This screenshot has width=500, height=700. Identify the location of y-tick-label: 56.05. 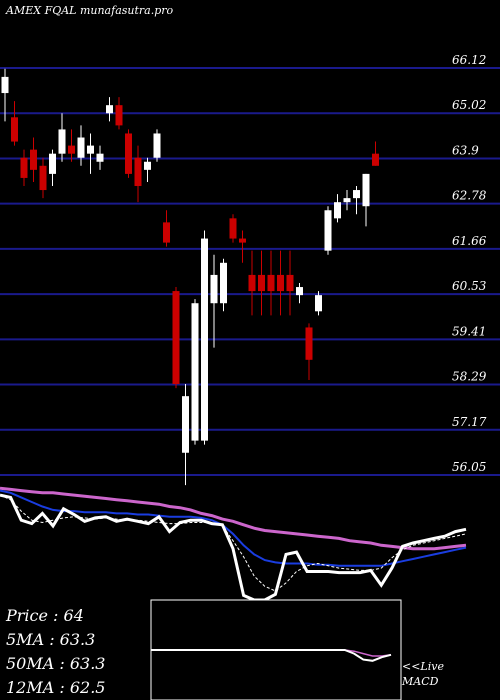
(469, 467).